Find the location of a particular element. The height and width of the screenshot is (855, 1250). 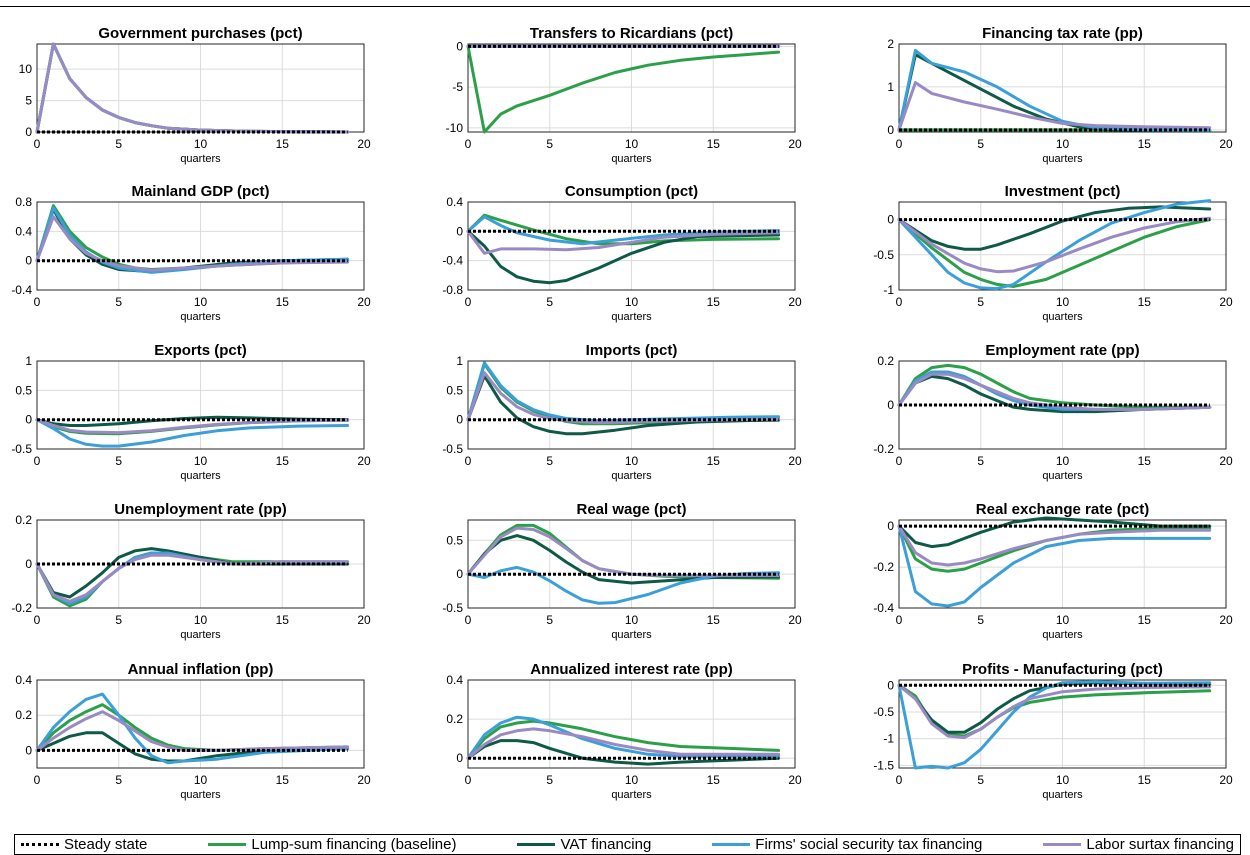

chart-title: Mainland GDP (pct) is located at coordinates (200, 191).